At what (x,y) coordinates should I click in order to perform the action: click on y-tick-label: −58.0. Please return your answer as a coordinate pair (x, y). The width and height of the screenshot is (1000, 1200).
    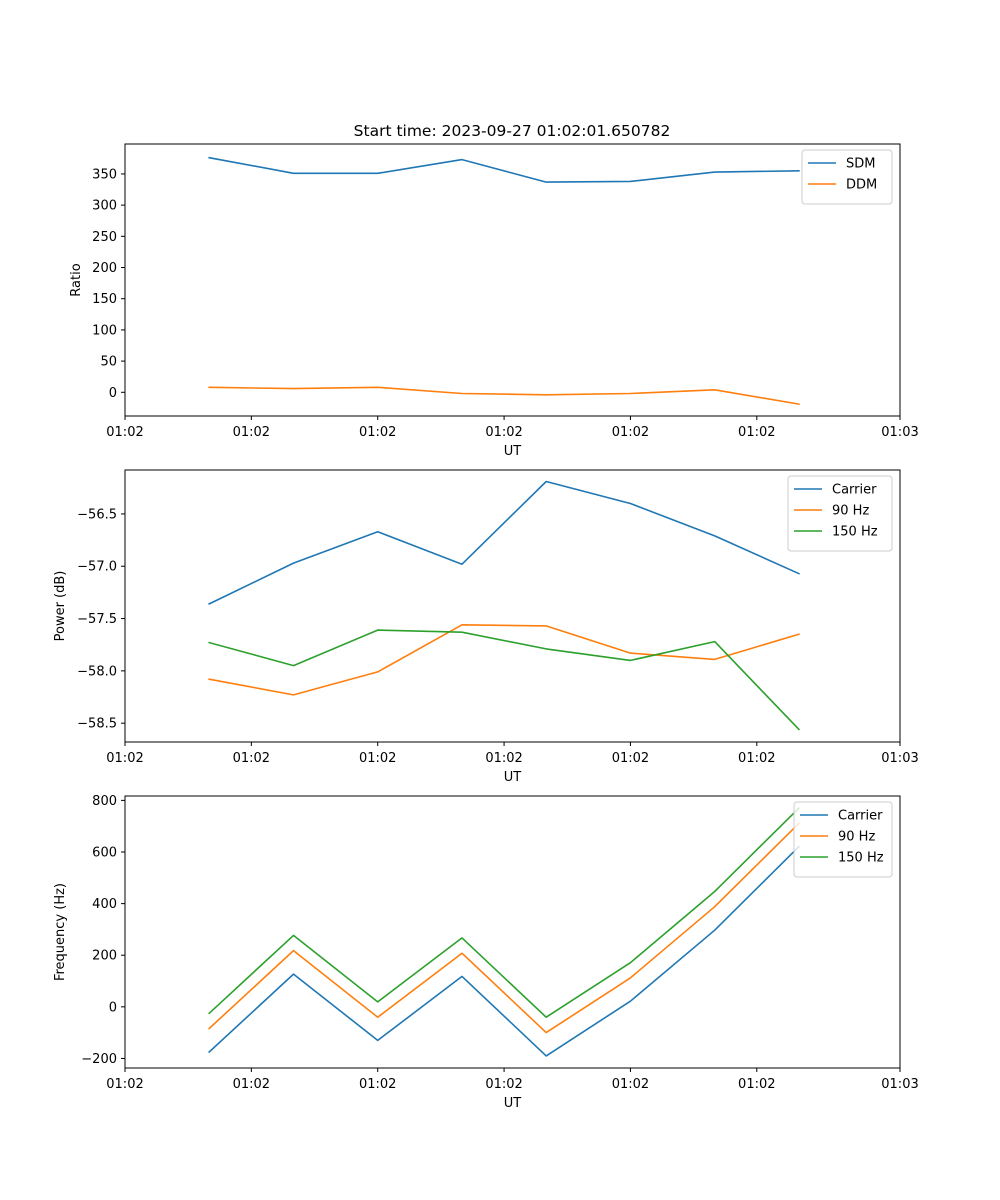
    Looking at the image, I should click on (97, 671).